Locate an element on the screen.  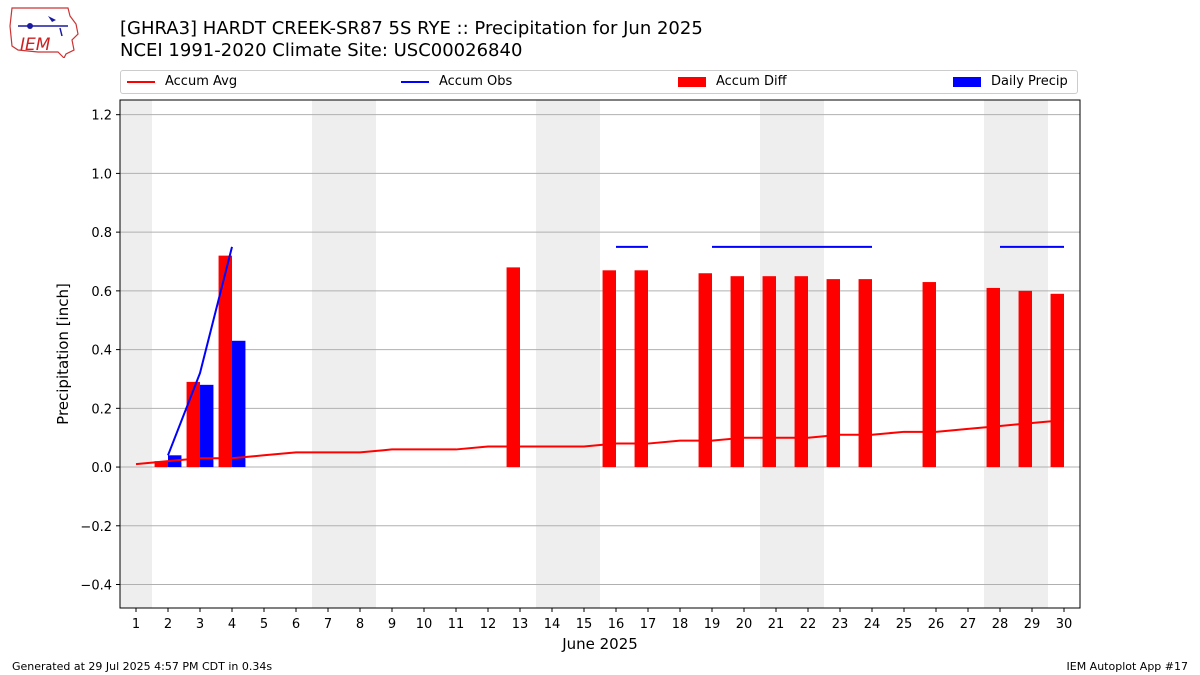
accum-avg-line is located at coordinates (600, 442).